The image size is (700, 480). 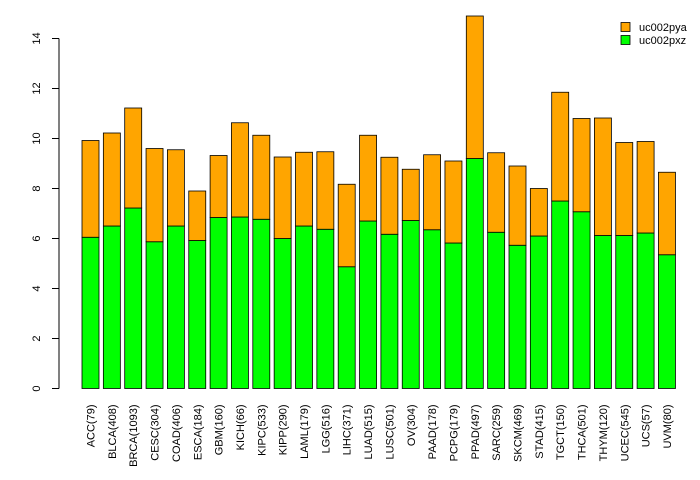 What do you see at coordinates (625, 27) in the screenshot?
I see `legend-swatch-uc002pya` at bounding box center [625, 27].